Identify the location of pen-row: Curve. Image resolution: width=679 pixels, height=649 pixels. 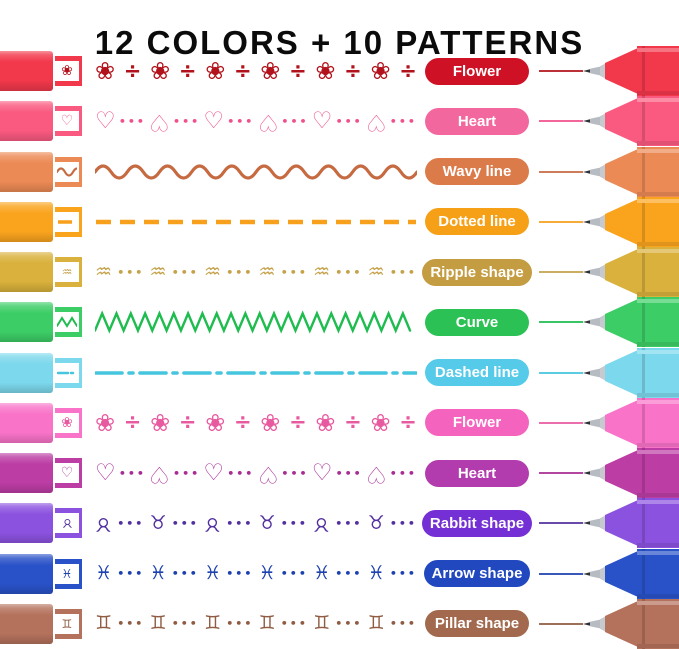
(339, 322).